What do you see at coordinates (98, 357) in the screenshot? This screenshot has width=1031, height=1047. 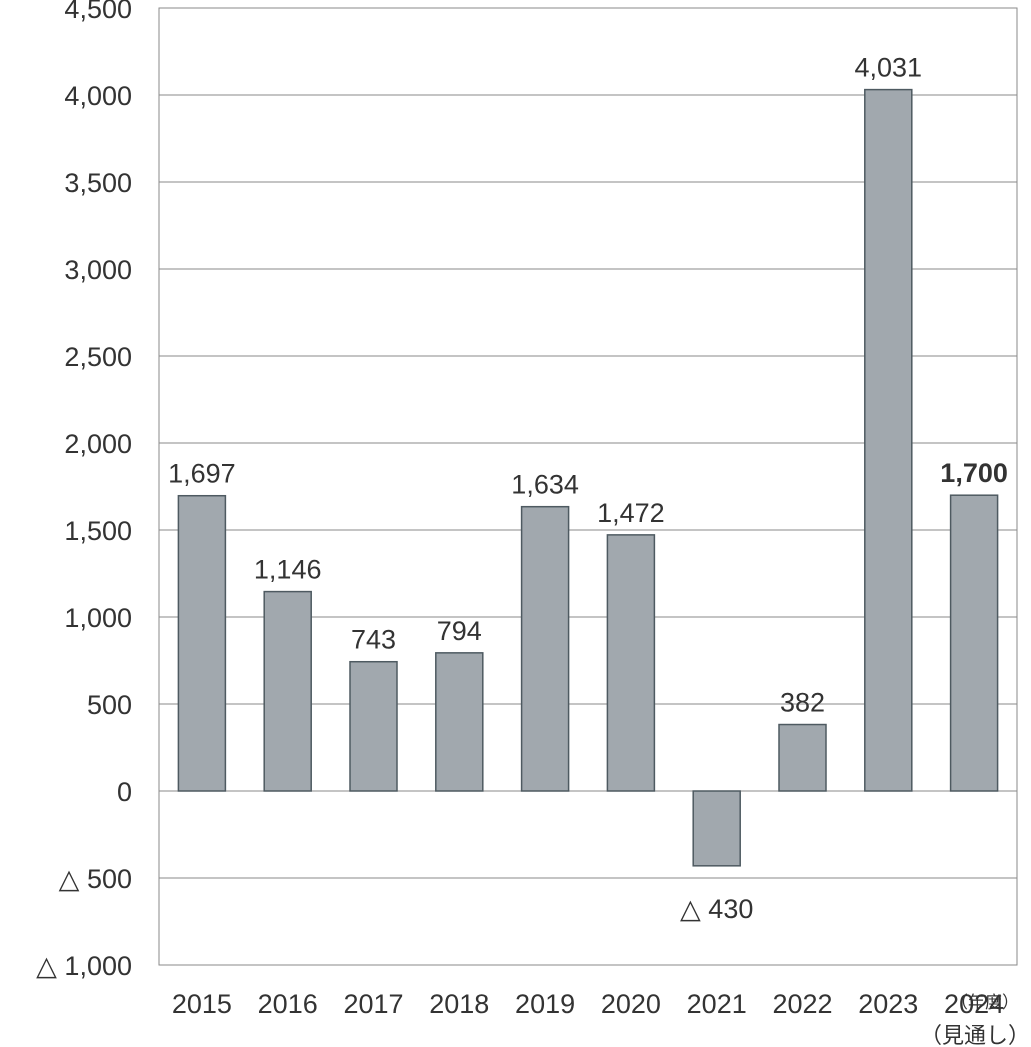 I see `y-tick-label: 2,500` at bounding box center [98, 357].